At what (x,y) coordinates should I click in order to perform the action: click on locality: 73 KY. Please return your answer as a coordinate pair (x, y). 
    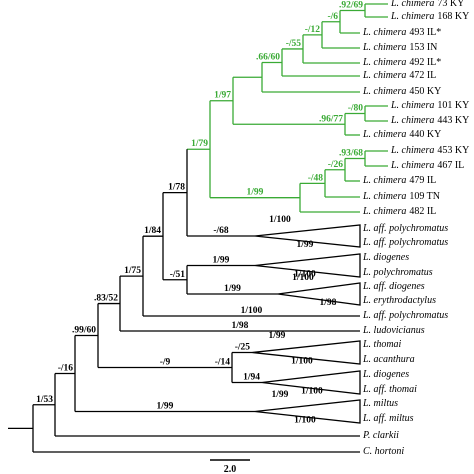
    Looking at the image, I should click on (450, 4).